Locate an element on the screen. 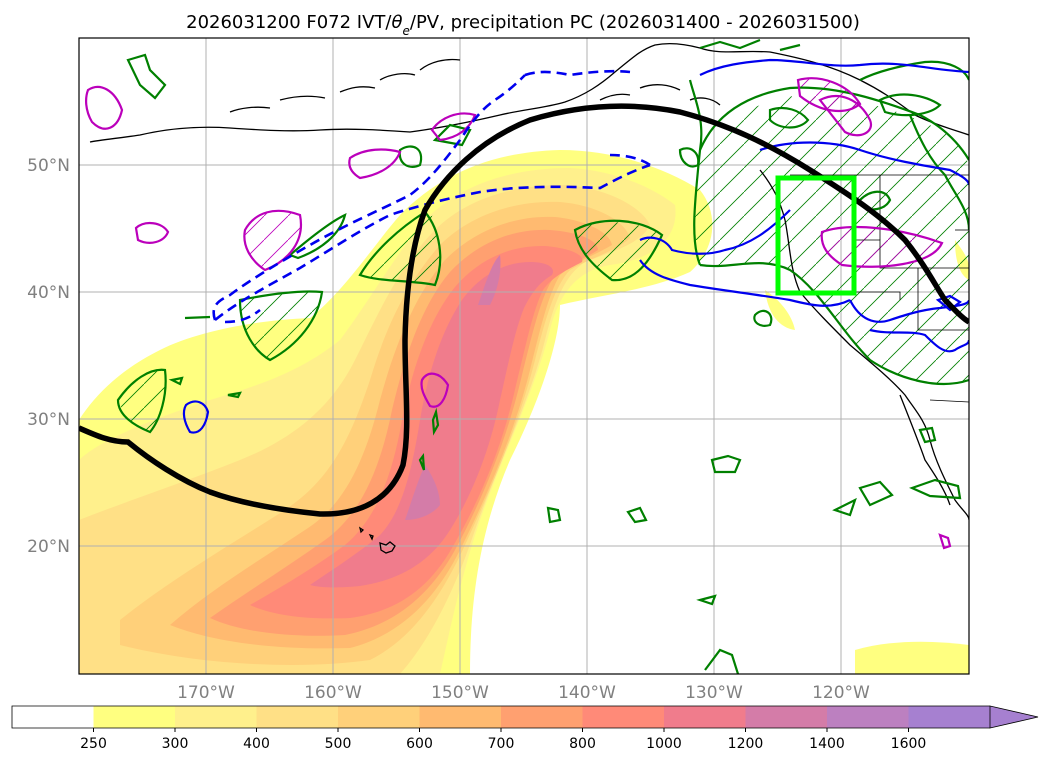  colorbar-tick-label: 1000 is located at coordinates (664, 744).